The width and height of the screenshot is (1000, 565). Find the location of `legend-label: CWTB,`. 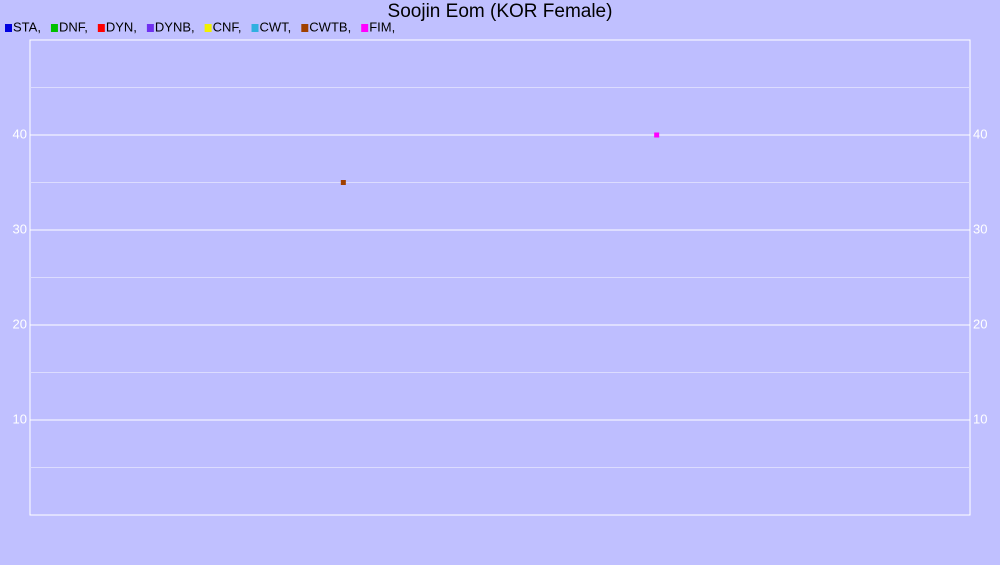

legend-label: CWTB, is located at coordinates (330, 26).